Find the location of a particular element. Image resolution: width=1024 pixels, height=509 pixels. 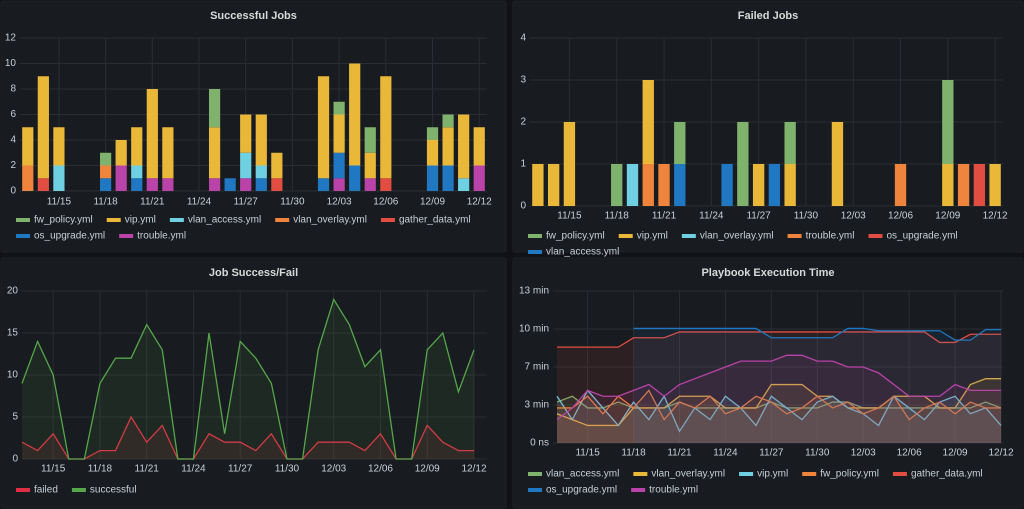

legend-label: os_upgrade.yml is located at coordinates (69, 236).